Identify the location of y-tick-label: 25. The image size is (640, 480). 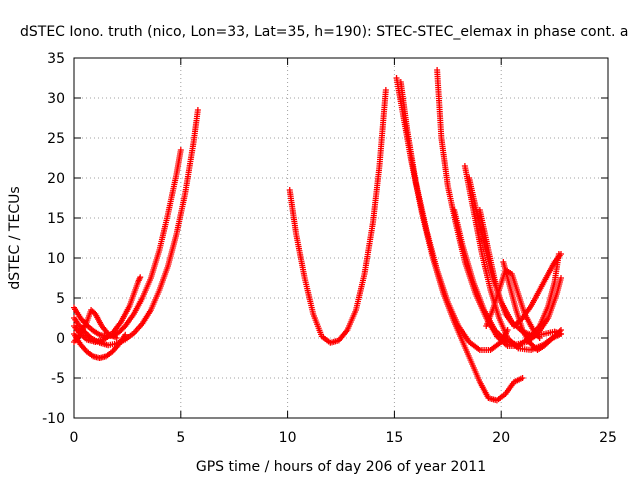
(56, 139).